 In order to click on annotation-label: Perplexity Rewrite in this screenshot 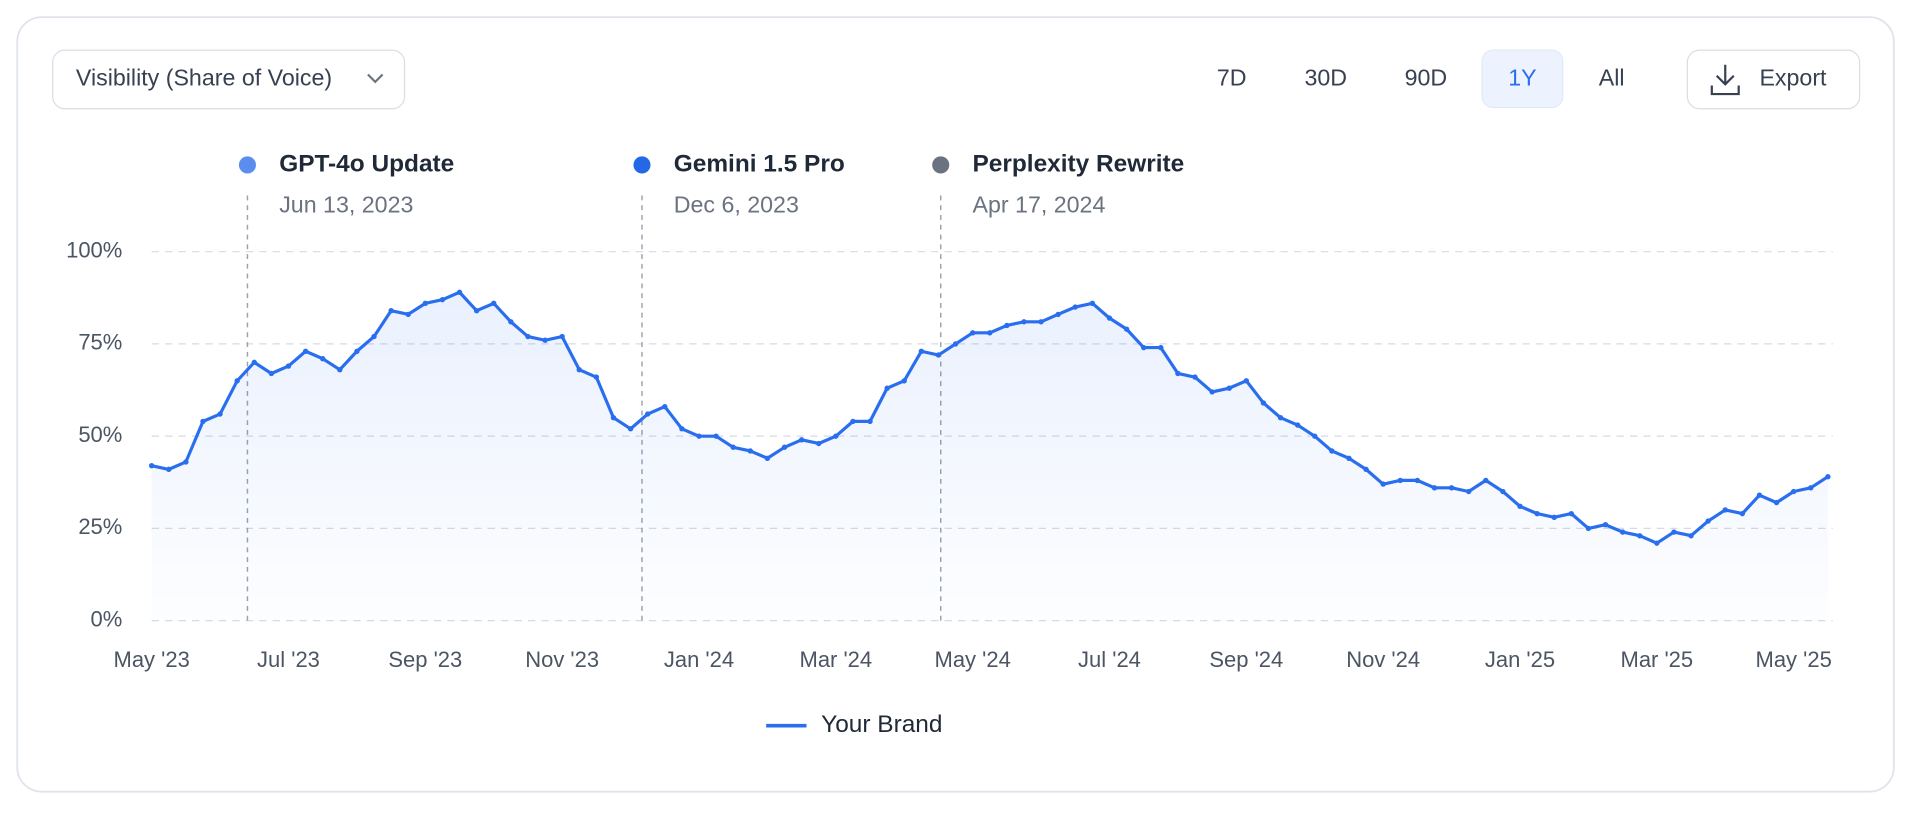, I will do `click(1078, 163)`.